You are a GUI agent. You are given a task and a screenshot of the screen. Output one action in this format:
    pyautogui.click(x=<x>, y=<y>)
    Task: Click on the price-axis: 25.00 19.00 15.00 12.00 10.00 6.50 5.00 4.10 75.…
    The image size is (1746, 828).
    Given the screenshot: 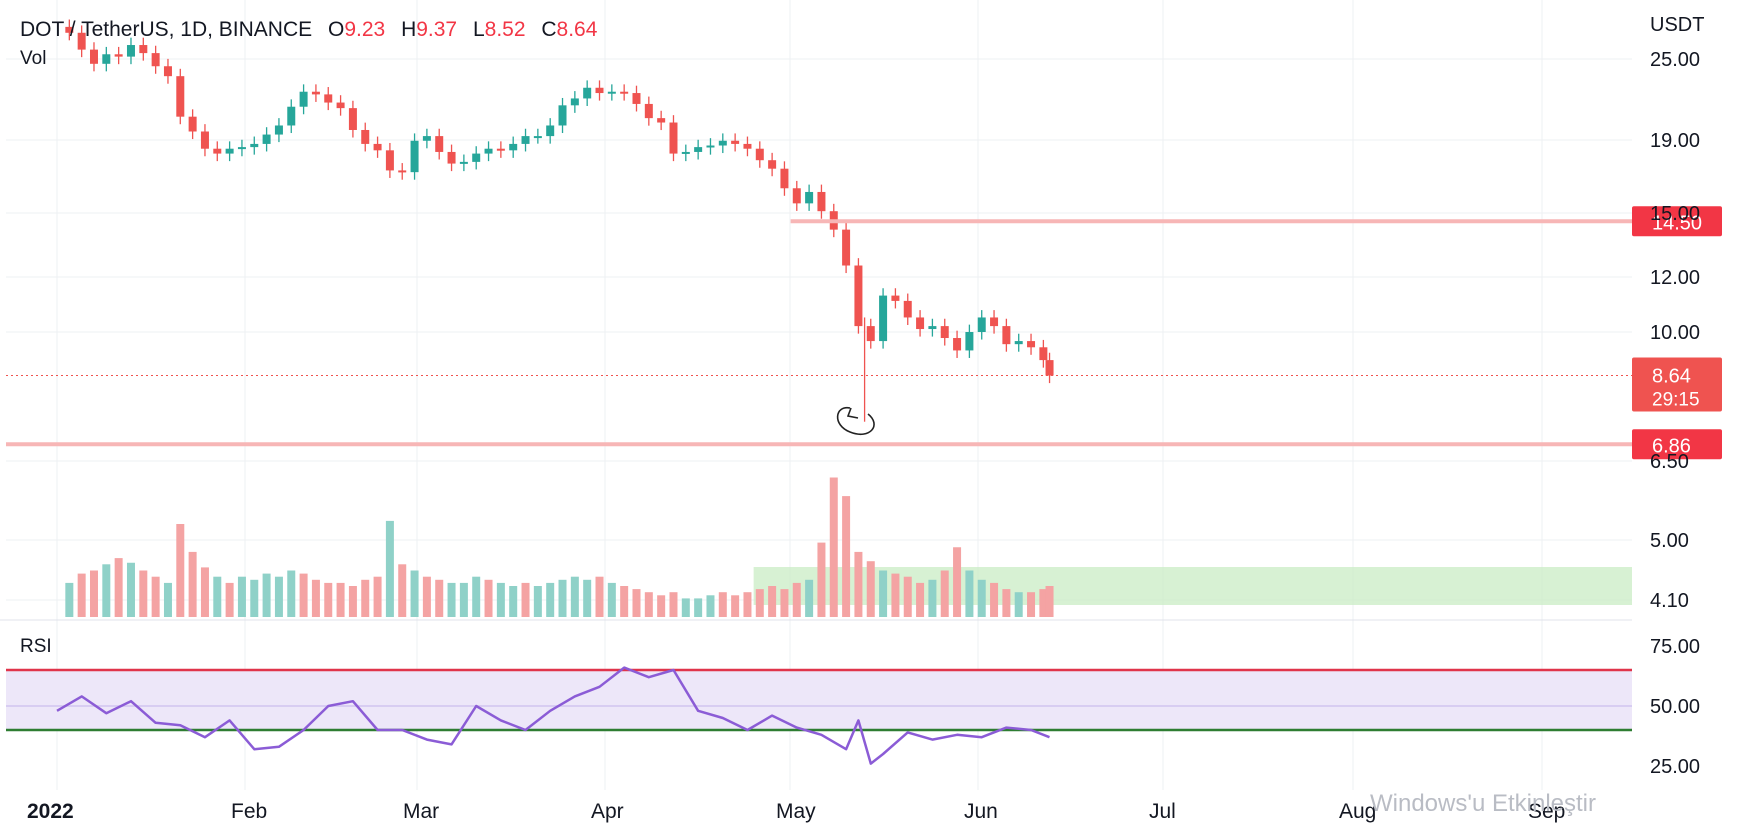 What is the action you would take?
    pyautogui.click(x=1675, y=413)
    